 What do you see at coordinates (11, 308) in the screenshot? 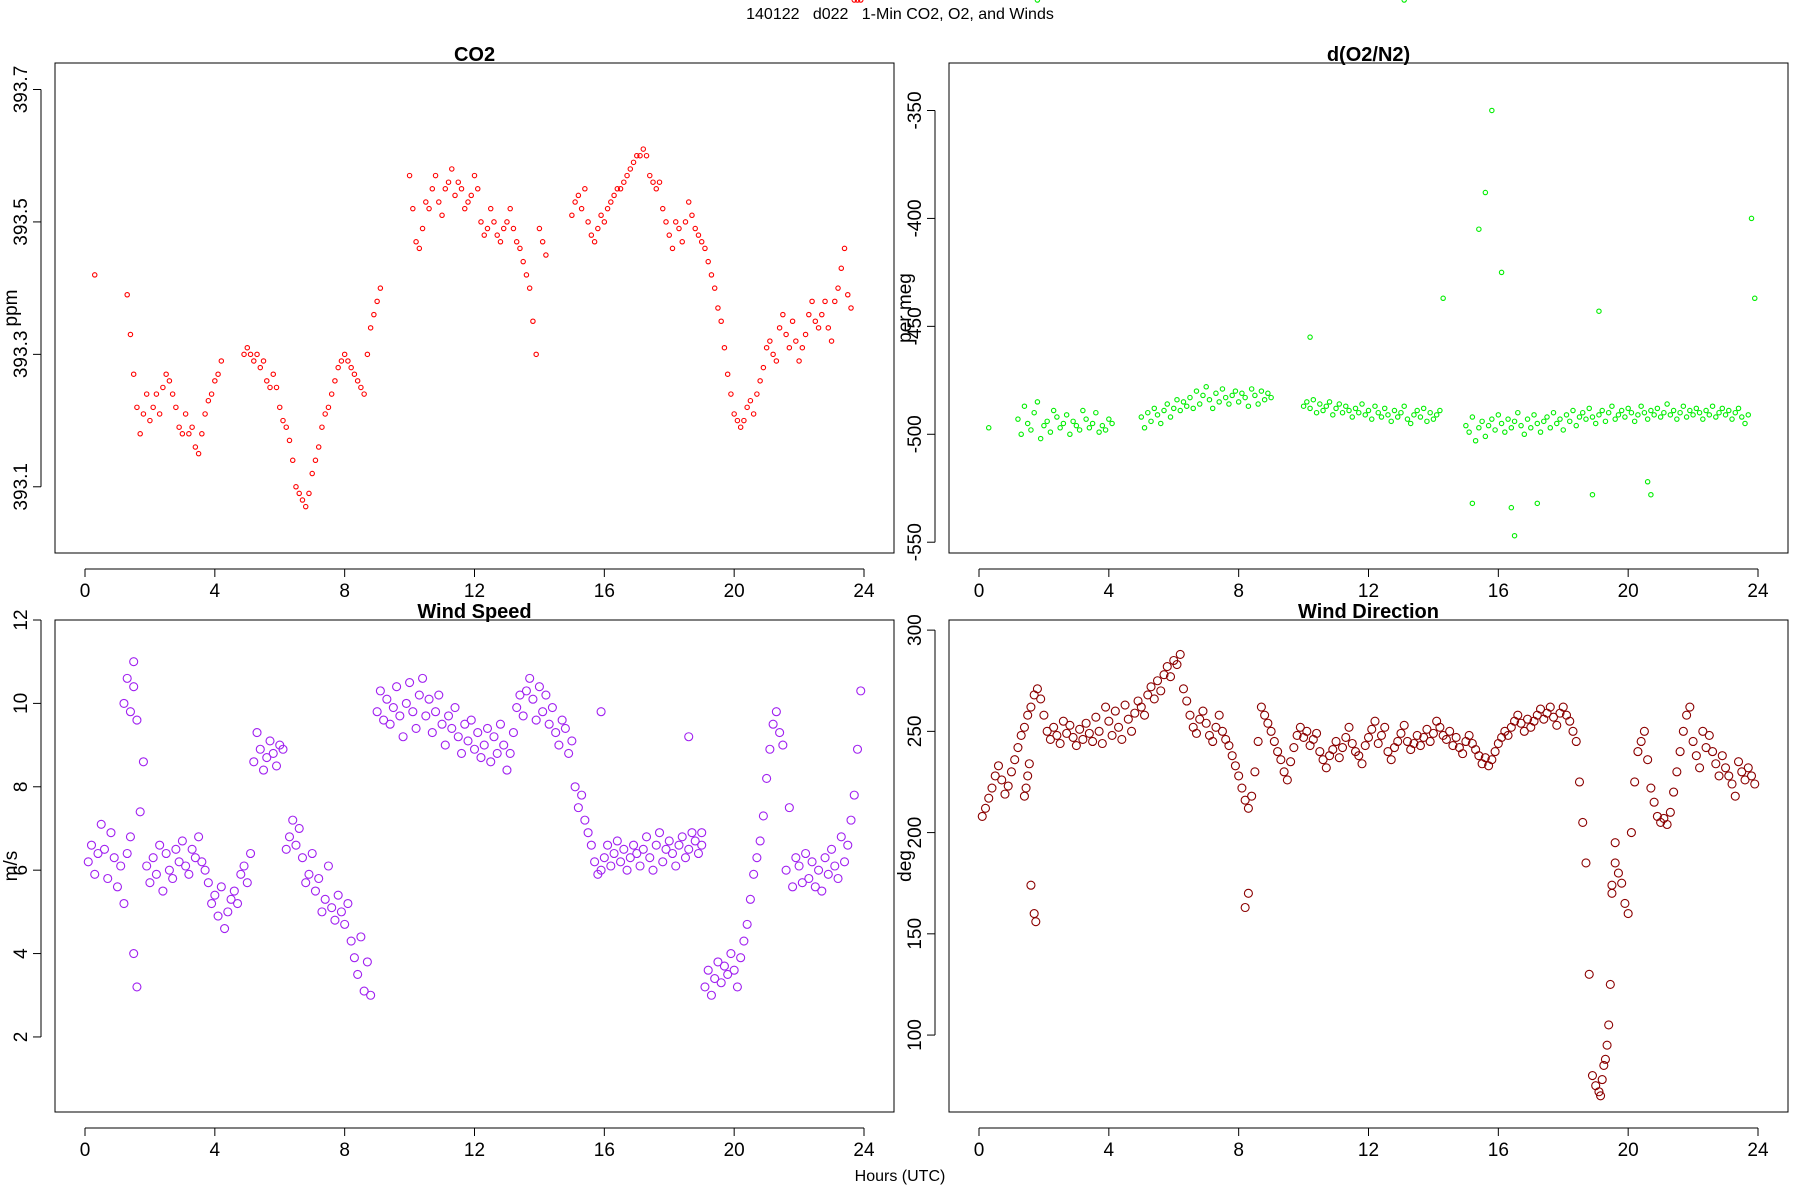
I see `y-axis-label: ppm` at bounding box center [11, 308].